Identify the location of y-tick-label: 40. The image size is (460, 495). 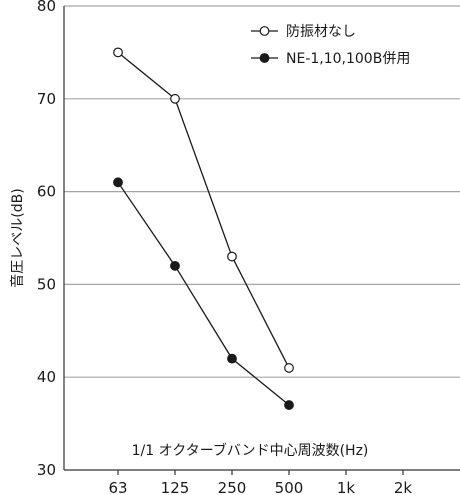
(46, 377).